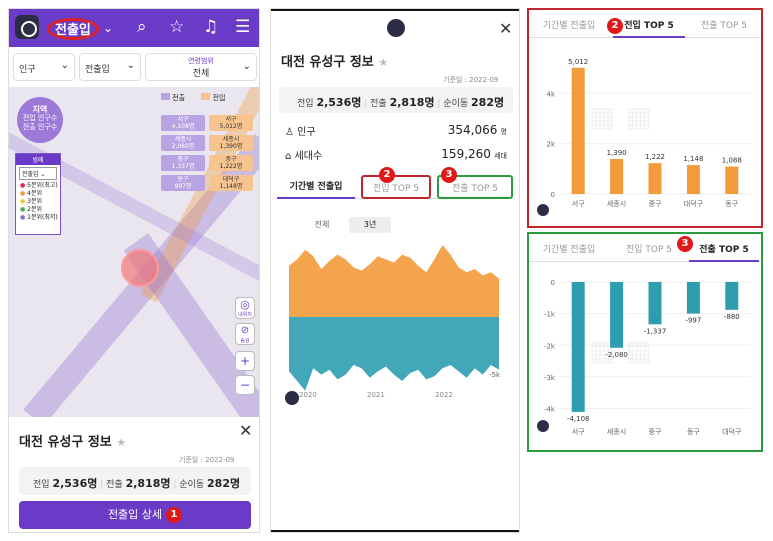 The width and height of the screenshot is (773, 541). What do you see at coordinates (471, 80) in the screenshot?
I see `reference-date: 기준일 : 2022-09` at bounding box center [471, 80].